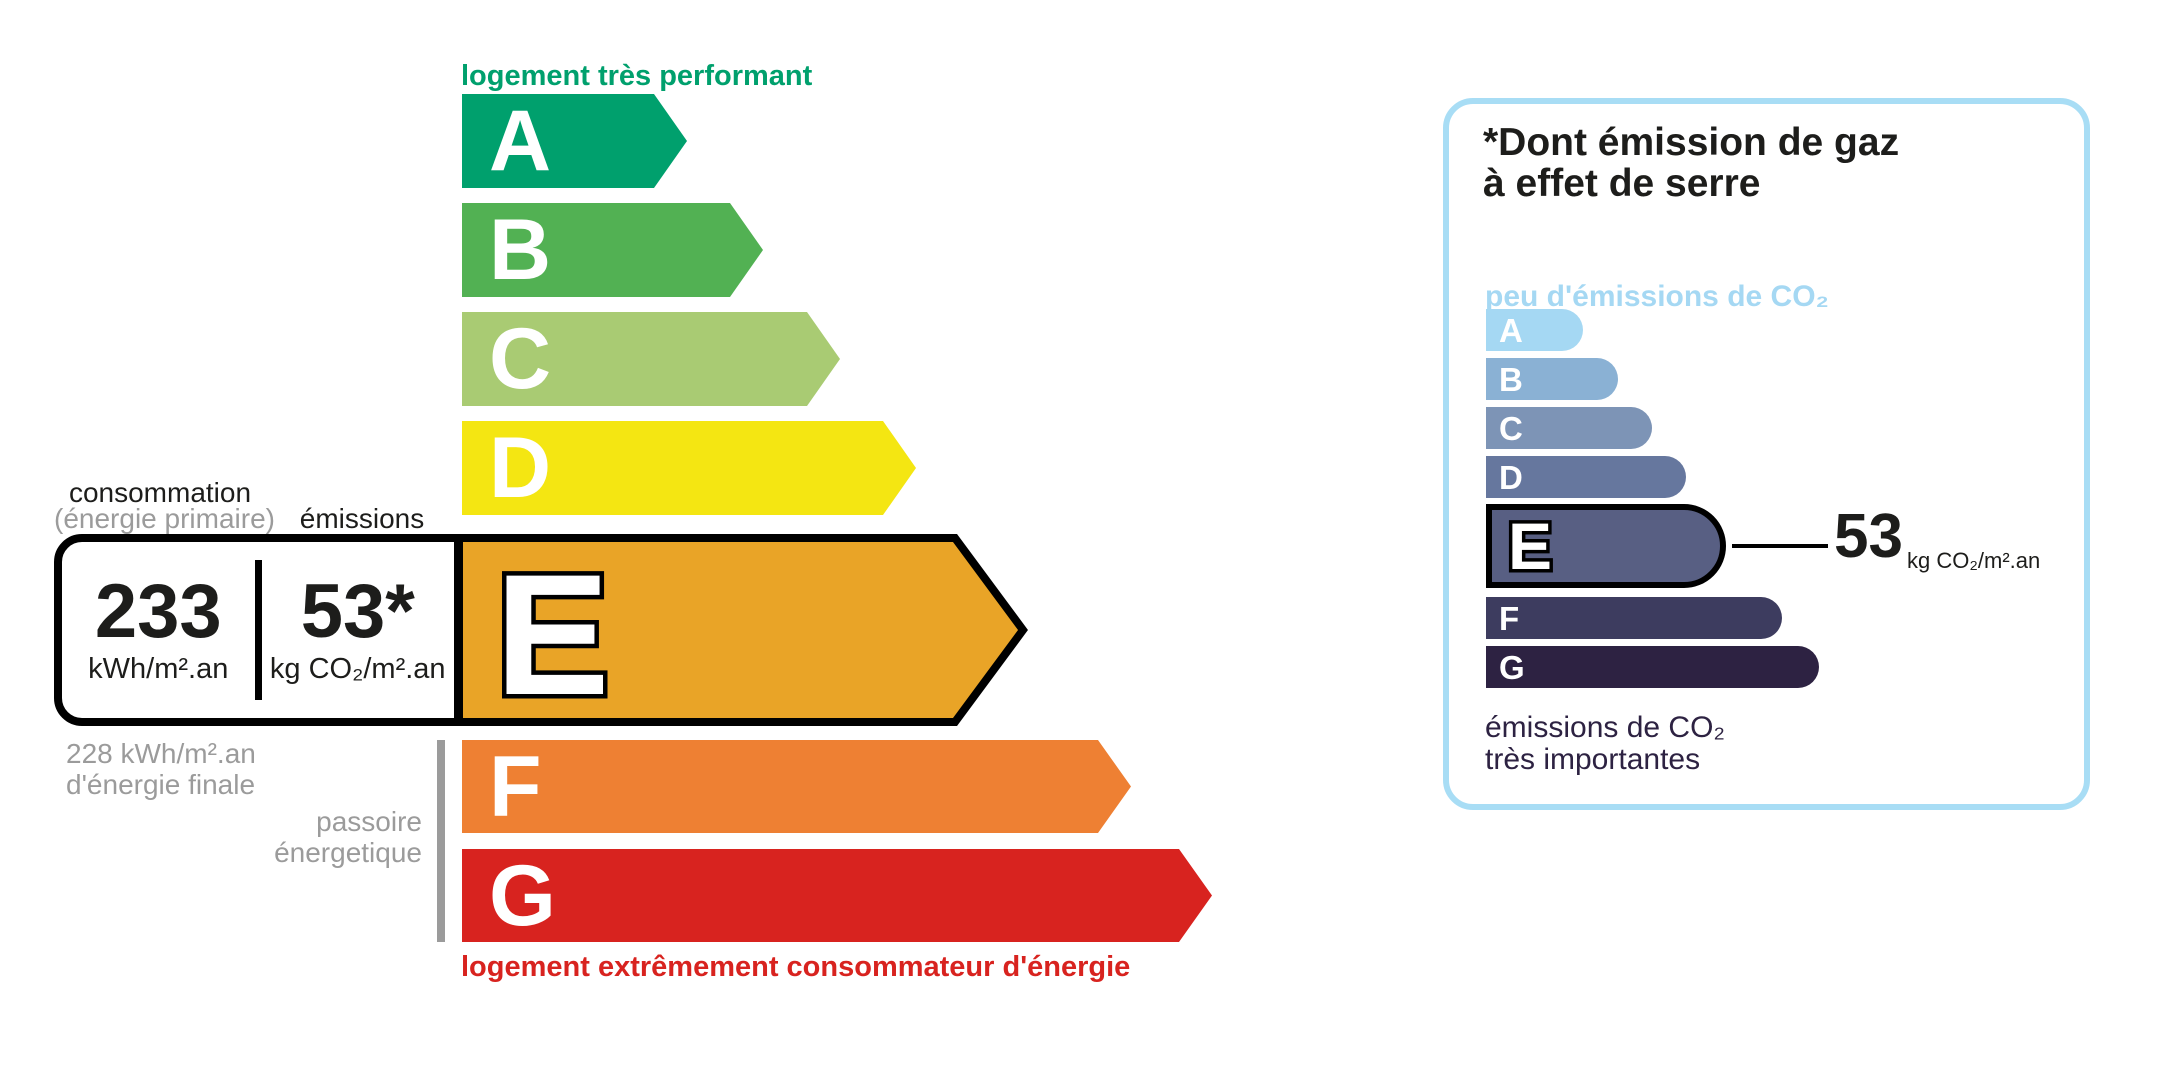 The width and height of the screenshot is (2169, 1079). I want to click on co2-high-emissions-label-line1: émissions de CO₂, so click(1605, 727).